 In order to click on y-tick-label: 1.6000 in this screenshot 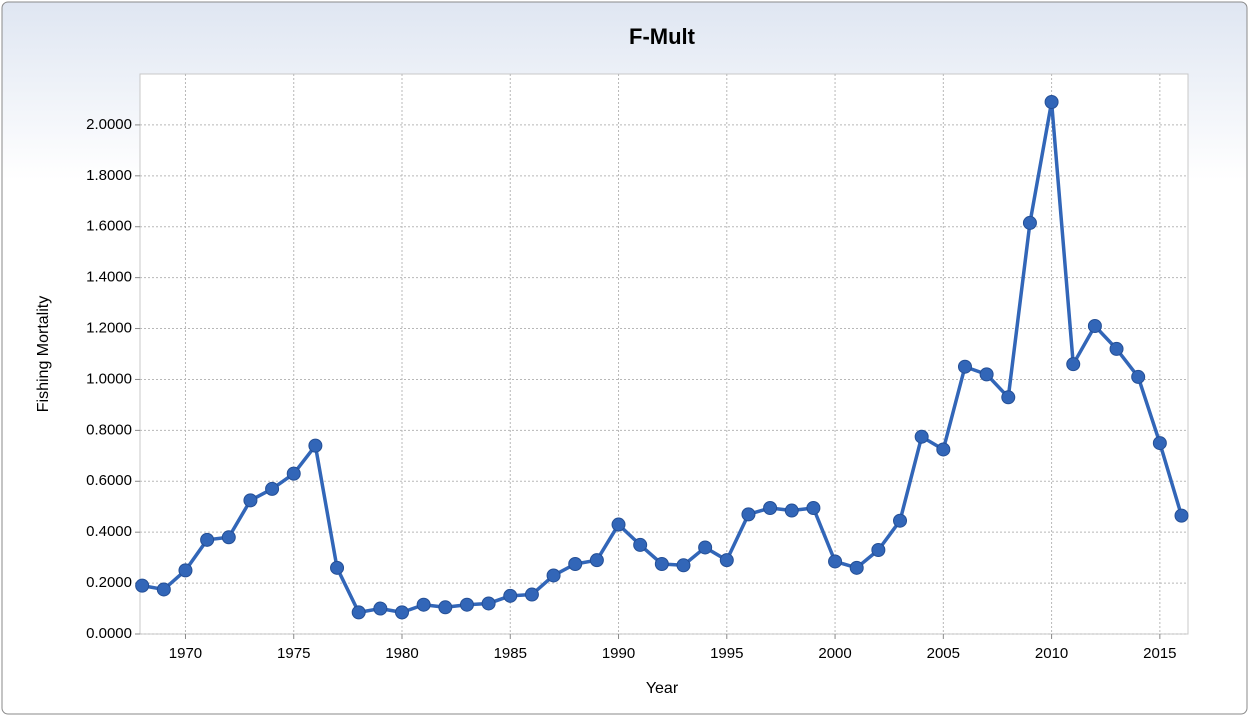, I will do `click(109, 226)`.